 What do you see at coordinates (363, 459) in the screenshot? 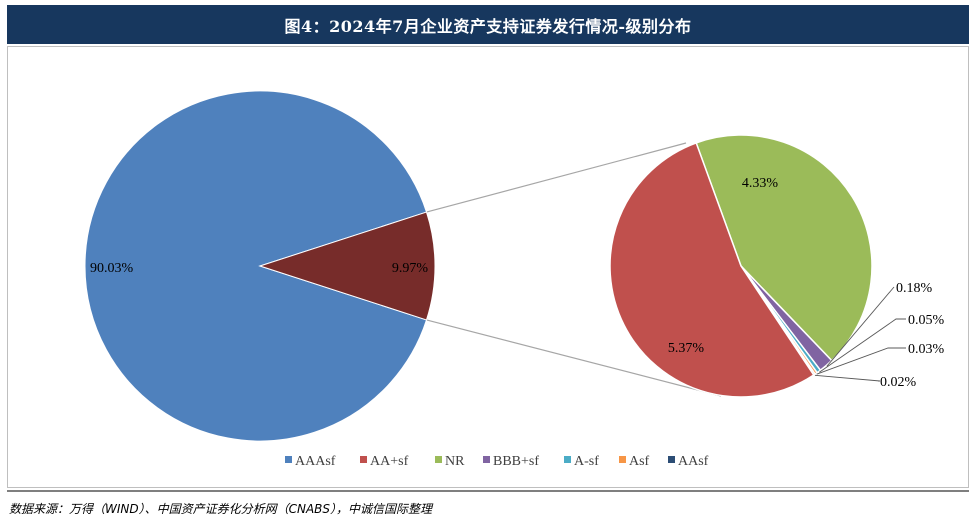
I see `legend-swatch-aa-plussf` at bounding box center [363, 459].